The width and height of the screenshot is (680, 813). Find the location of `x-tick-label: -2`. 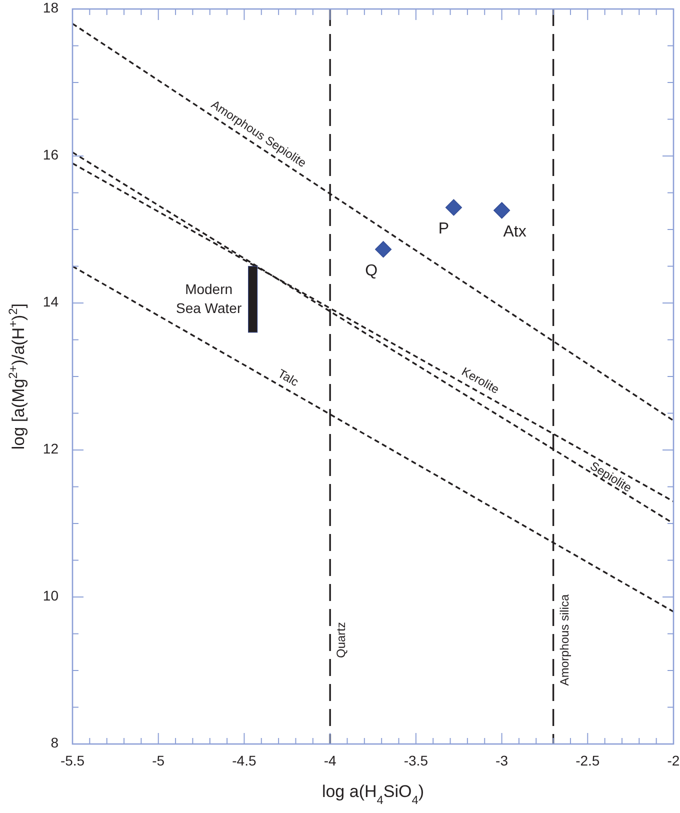

x-tick-label: -2 is located at coordinates (673, 760).